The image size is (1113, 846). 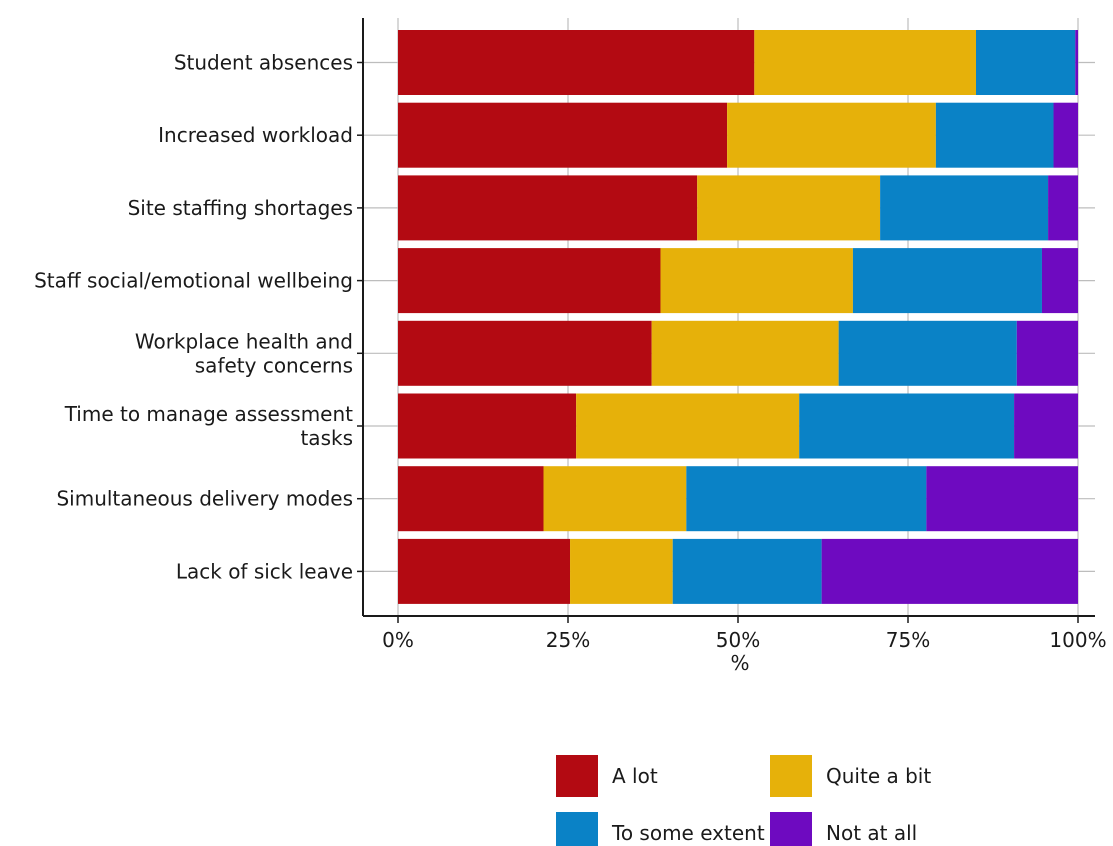 I want to click on category-label-line: Lack of sick leave, so click(x=264, y=571).